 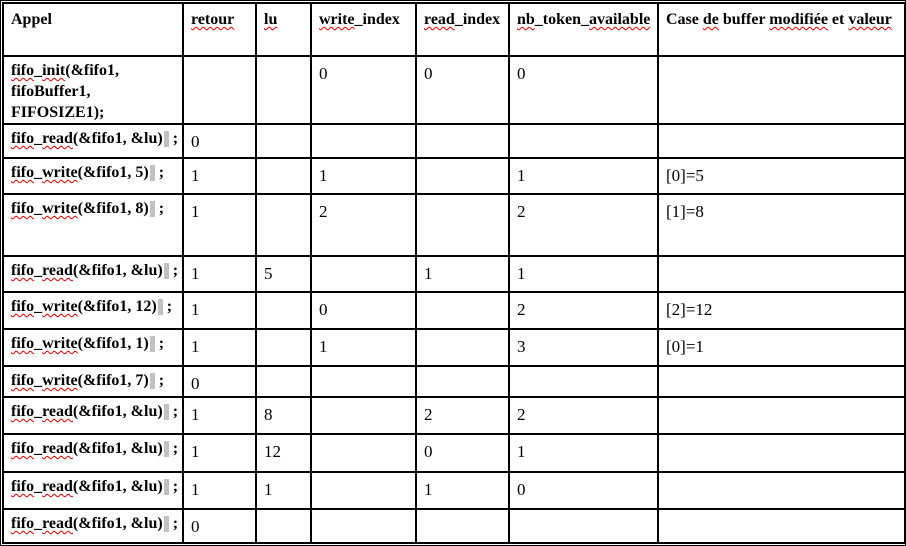 I want to click on column-header-nb_token_available: nb_token_available, so click(x=583, y=29).